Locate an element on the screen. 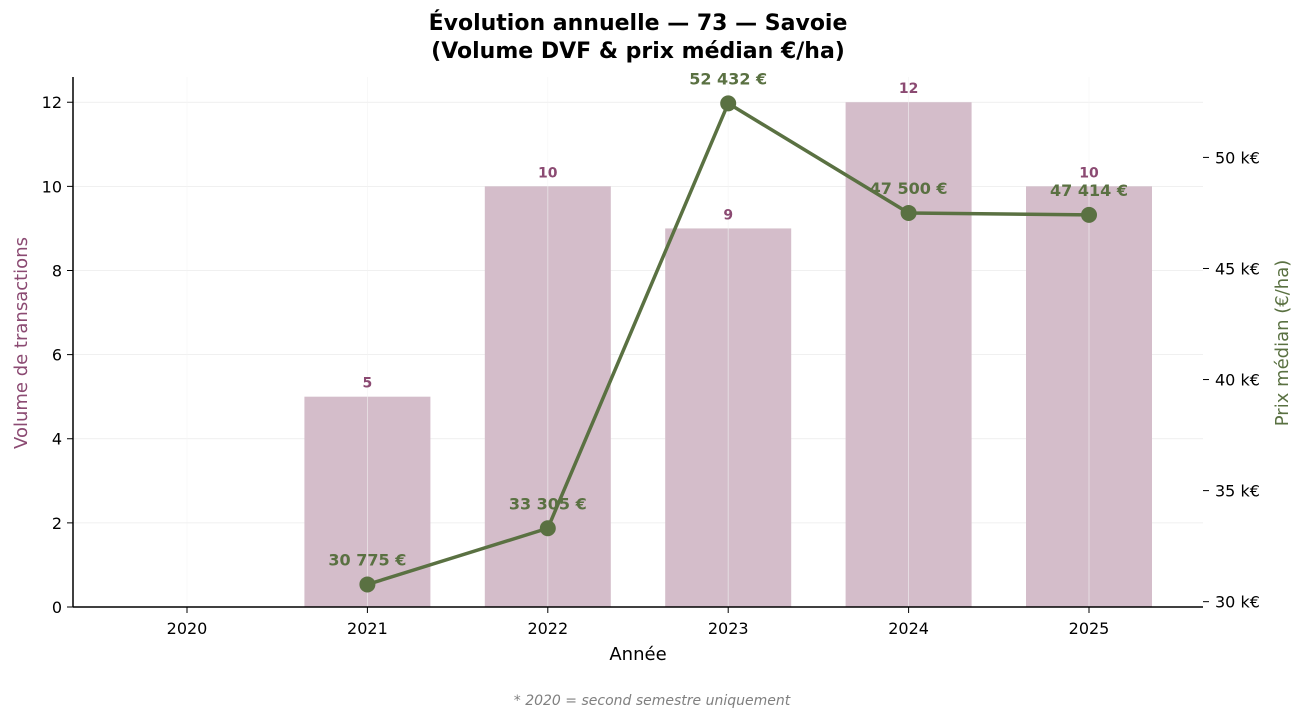 Image resolution: width=1304 pixels, height=719 pixels. x-tick-label: 2021 is located at coordinates (367, 628).